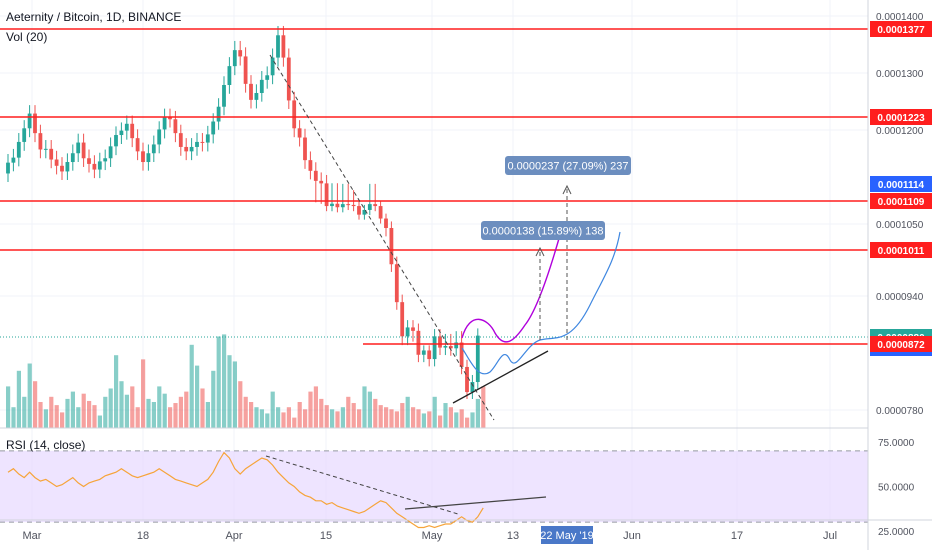 The image size is (932, 550). Describe the element at coordinates (432, 536) in the screenshot. I see `time-tick-label: May` at that location.